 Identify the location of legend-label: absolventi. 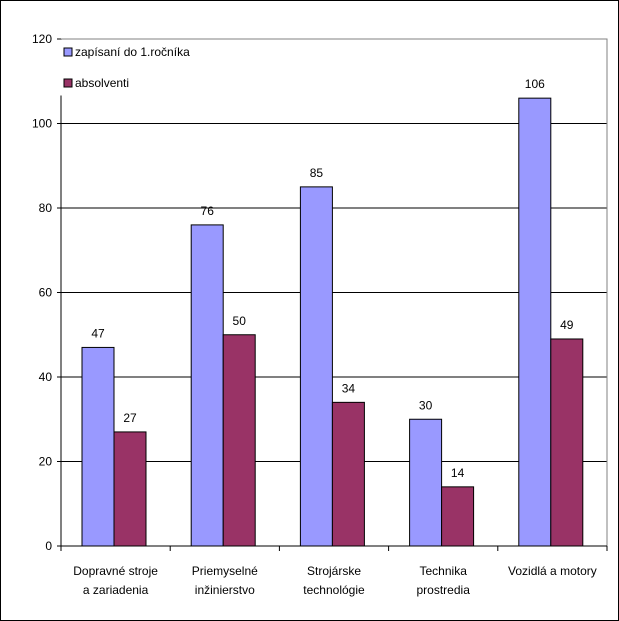
(102, 83).